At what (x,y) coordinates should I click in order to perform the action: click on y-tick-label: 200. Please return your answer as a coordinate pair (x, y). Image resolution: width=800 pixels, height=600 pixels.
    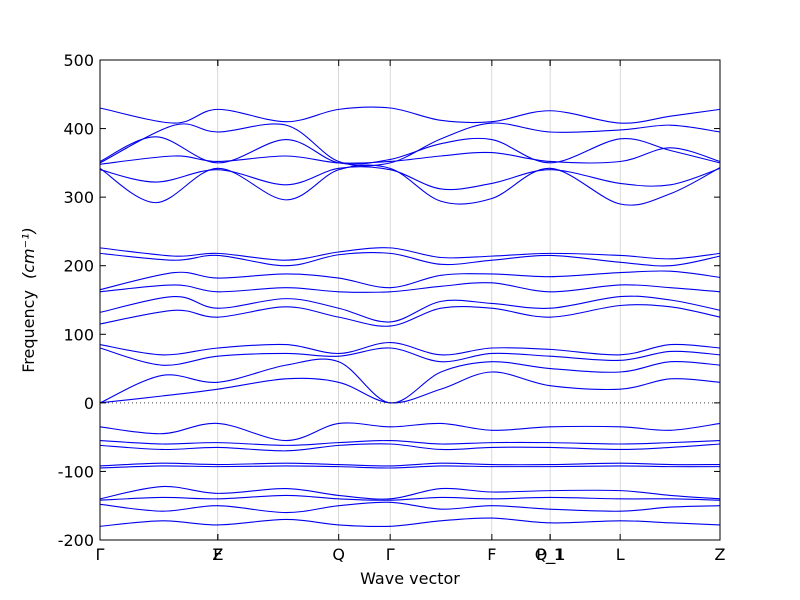
    Looking at the image, I should click on (78, 266).